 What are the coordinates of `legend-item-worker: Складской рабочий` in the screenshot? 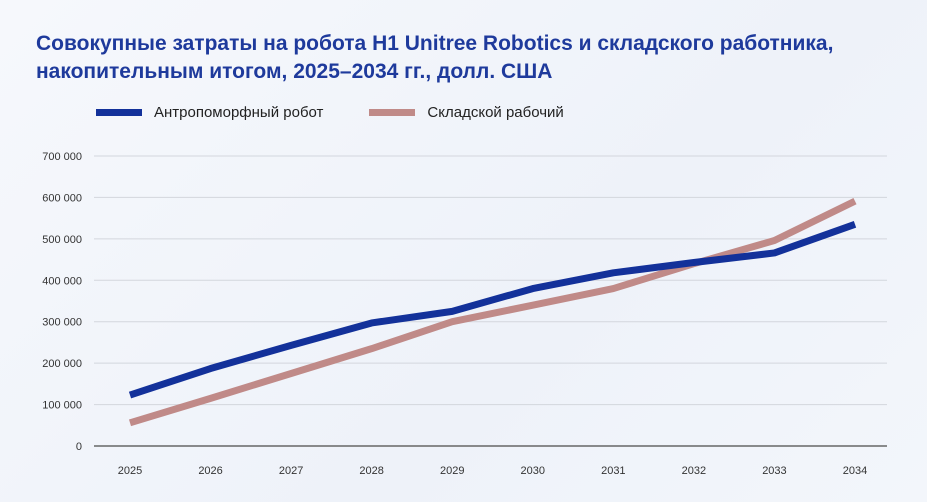 It's located at (466, 112).